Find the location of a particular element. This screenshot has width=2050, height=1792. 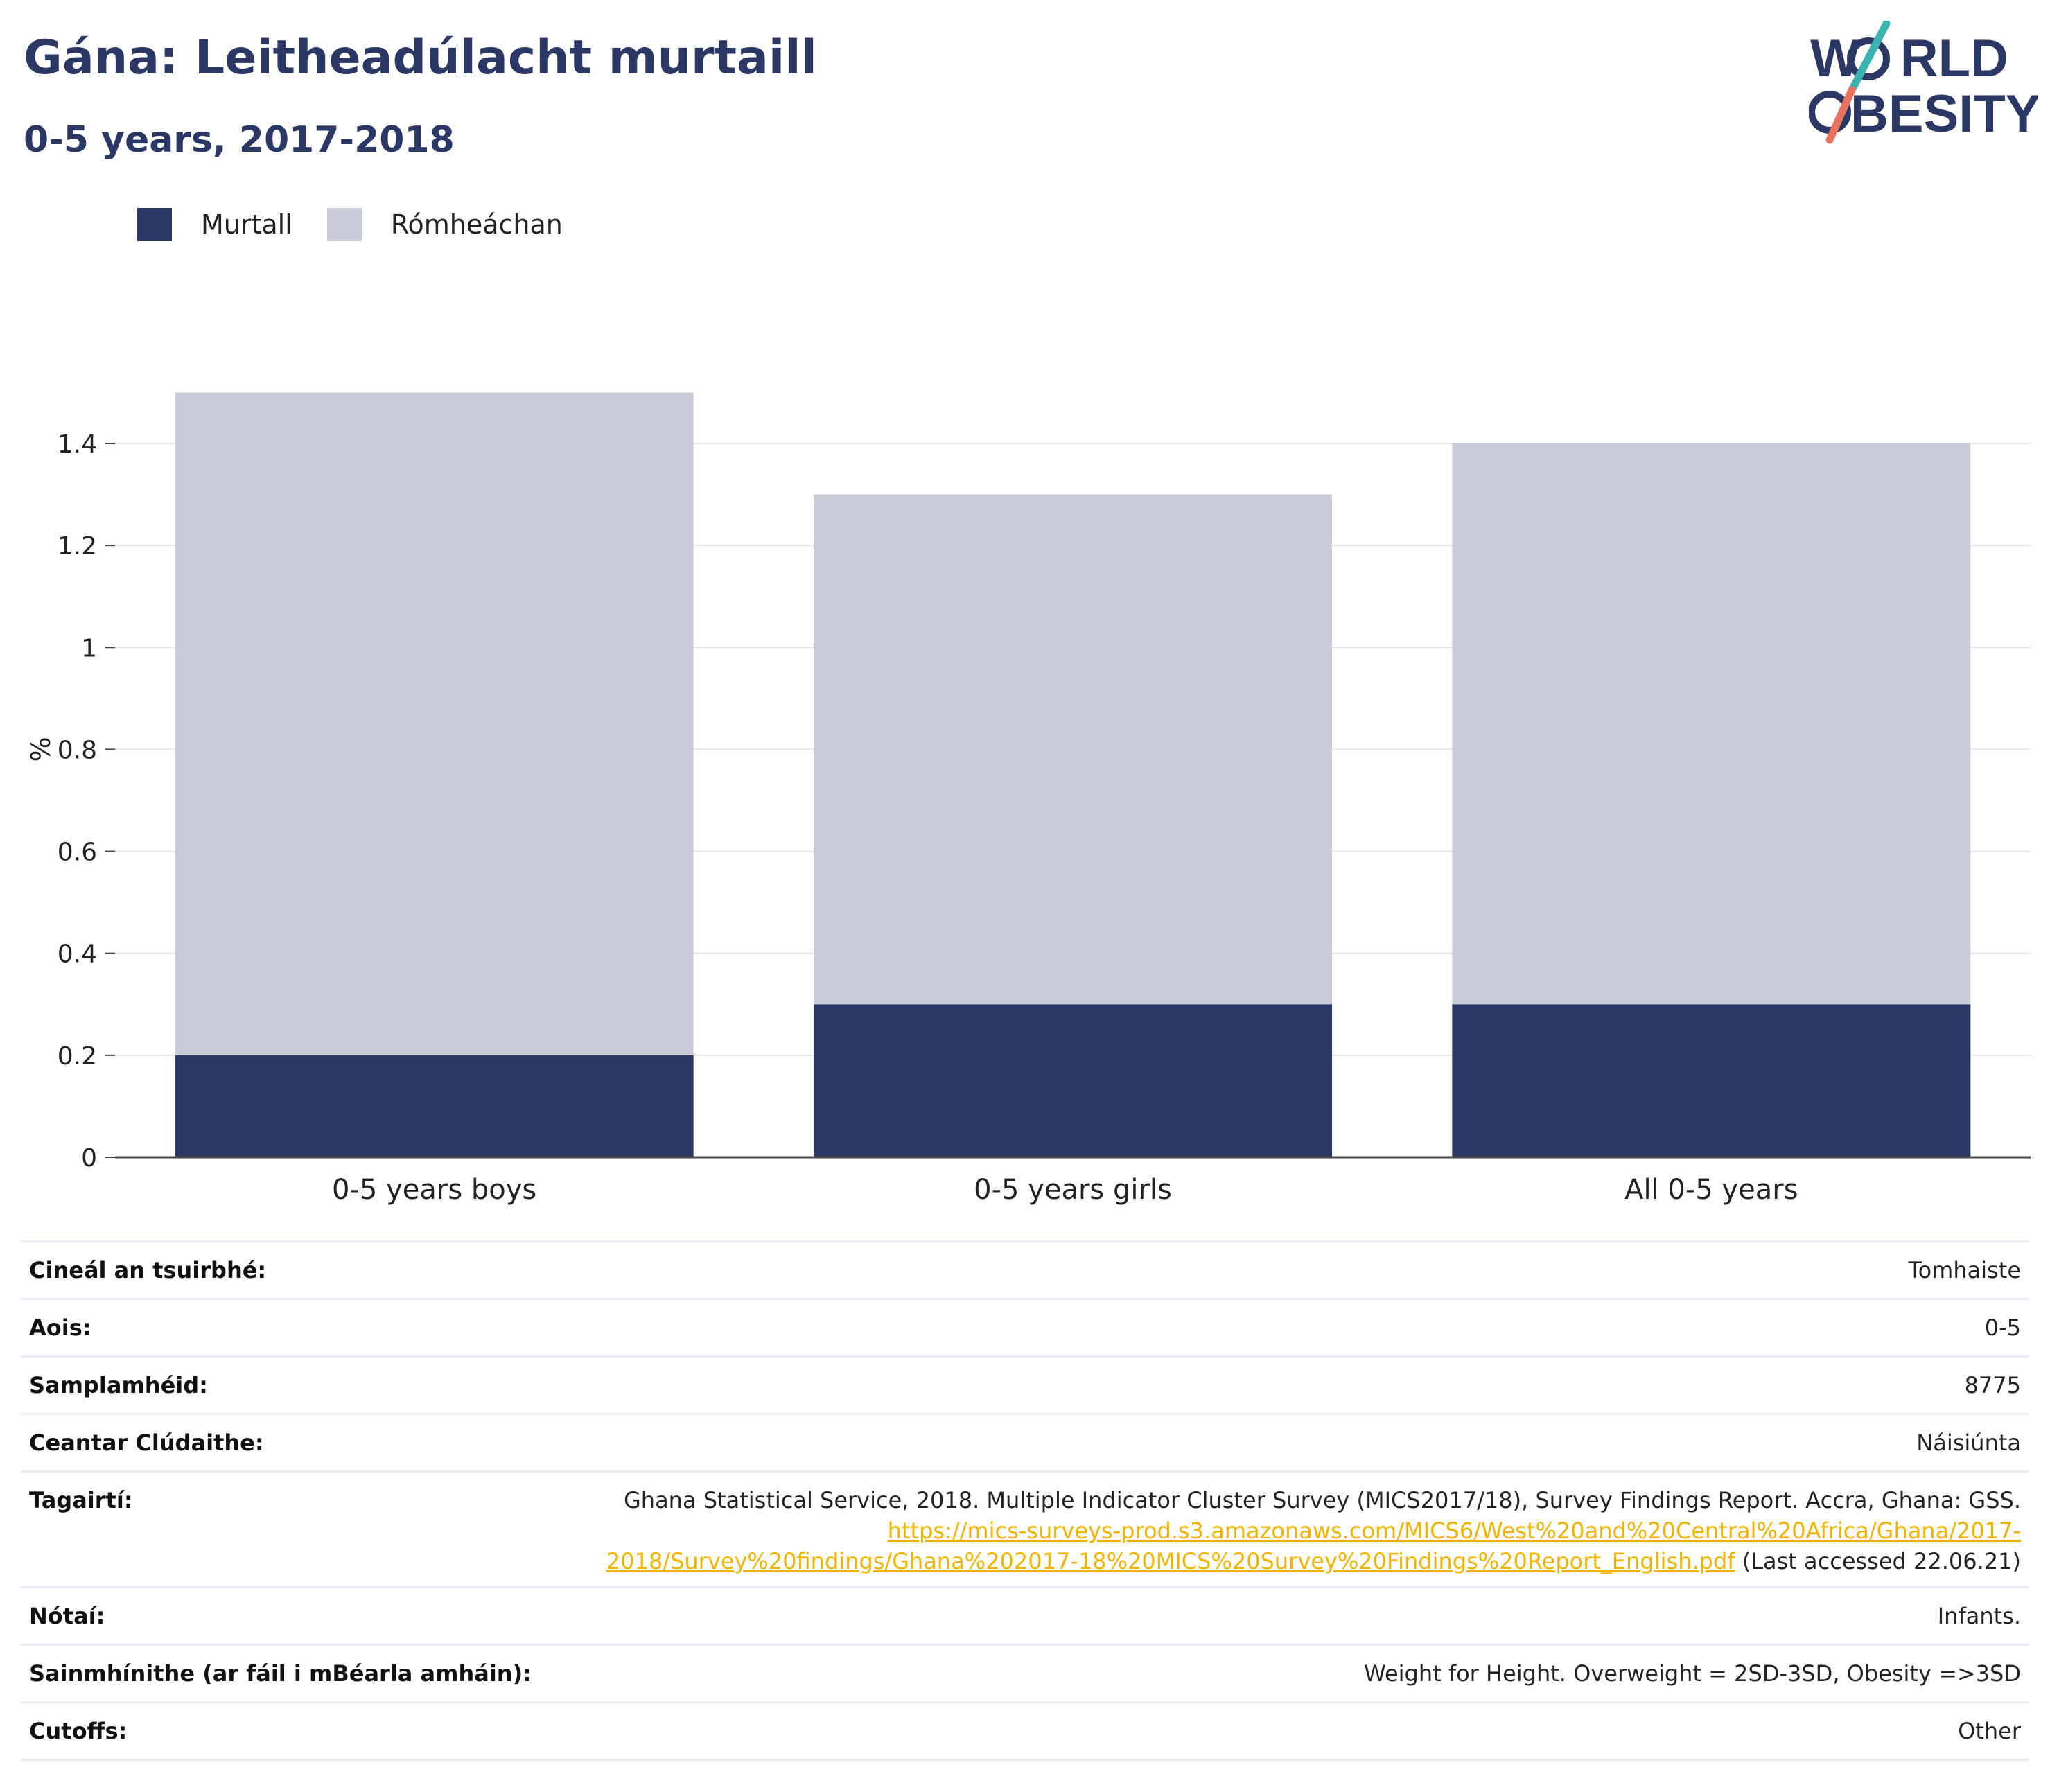

y-tick-label: 1.4 is located at coordinates (77, 444).